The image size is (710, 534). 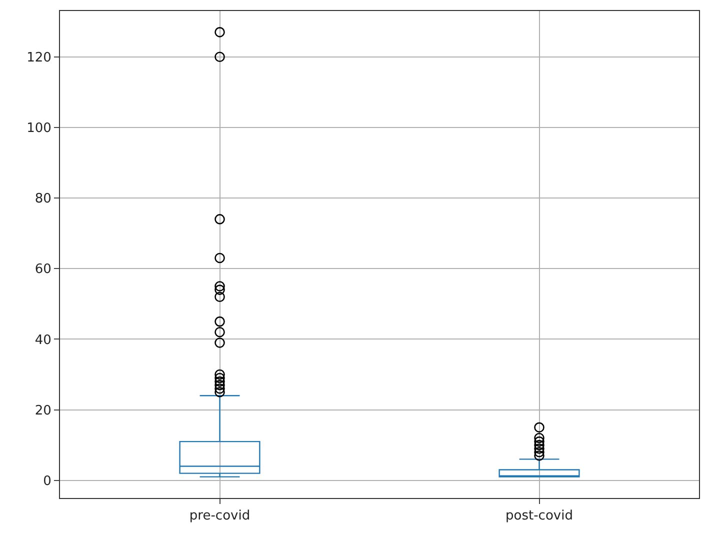 What do you see at coordinates (43, 410) in the screenshot?
I see `y-tick-label: 20` at bounding box center [43, 410].